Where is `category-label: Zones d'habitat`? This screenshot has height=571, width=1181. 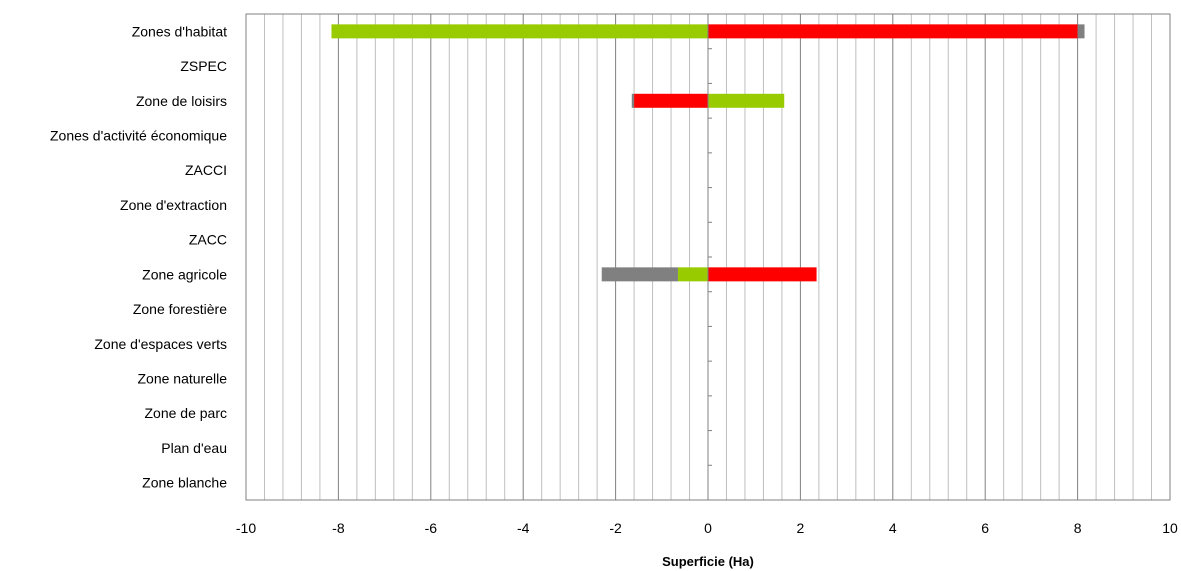 category-label: Zones d'habitat is located at coordinates (179, 31).